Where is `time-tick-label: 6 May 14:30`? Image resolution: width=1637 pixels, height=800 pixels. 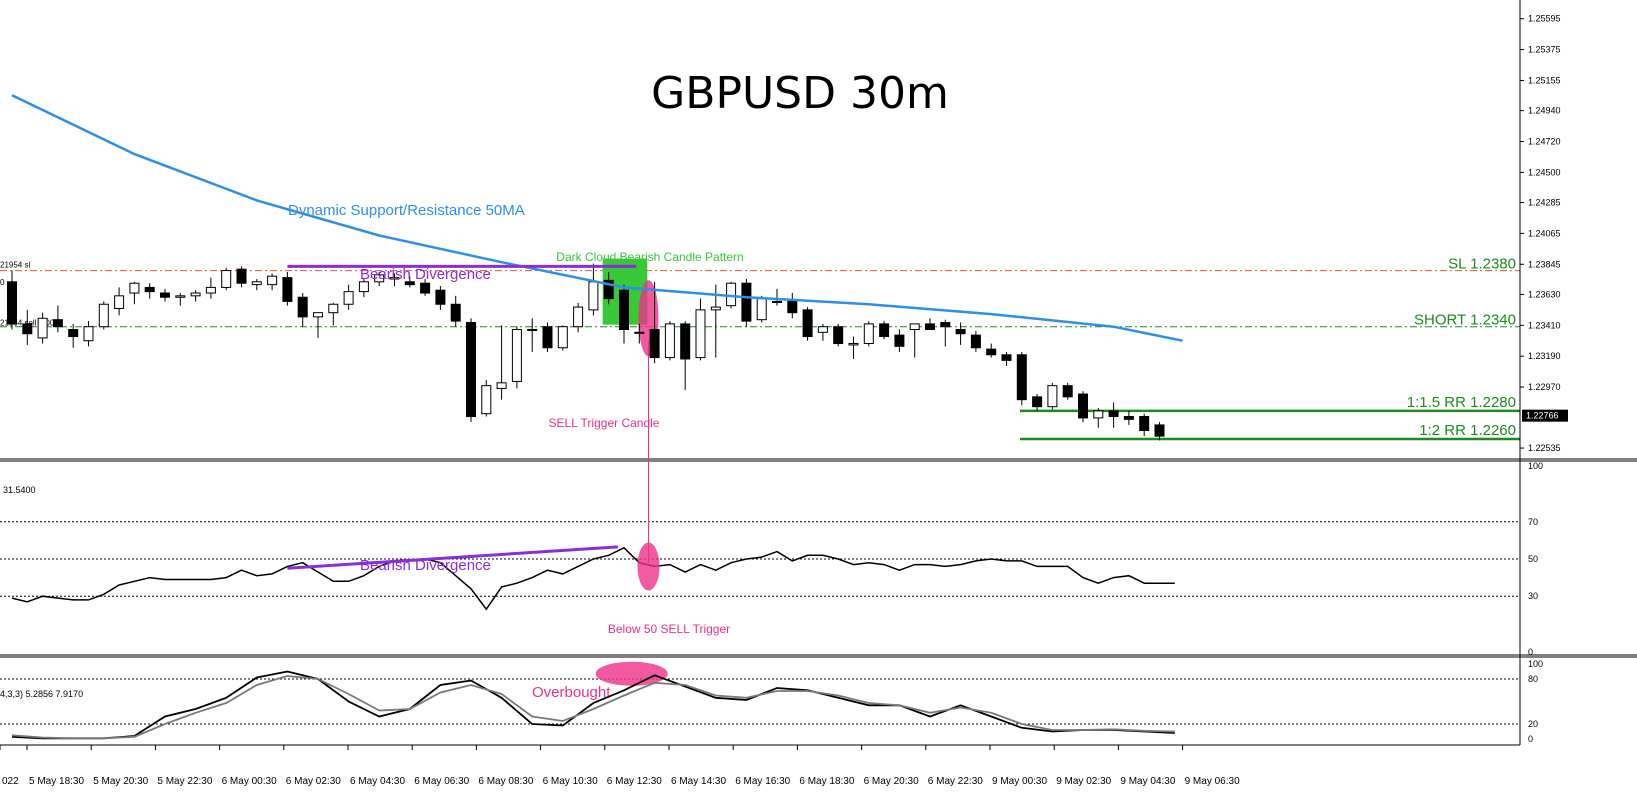 time-tick-label: 6 May 14:30 is located at coordinates (698, 781).